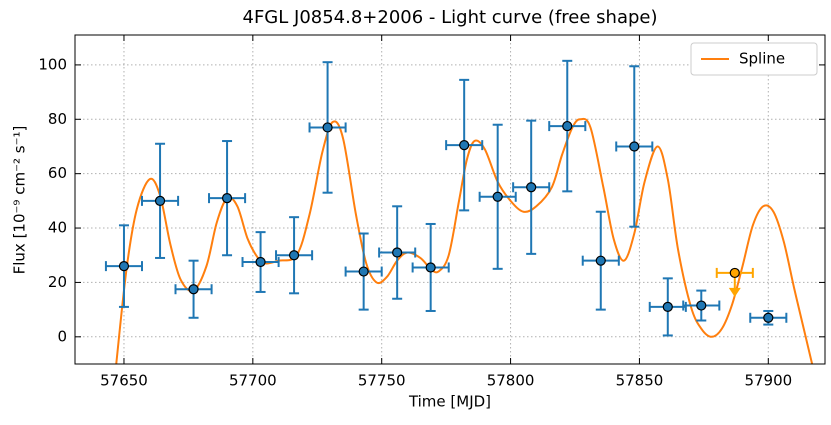  What do you see at coordinates (57, 228) in the screenshot?
I see `y-tick-label: 40` at bounding box center [57, 228].